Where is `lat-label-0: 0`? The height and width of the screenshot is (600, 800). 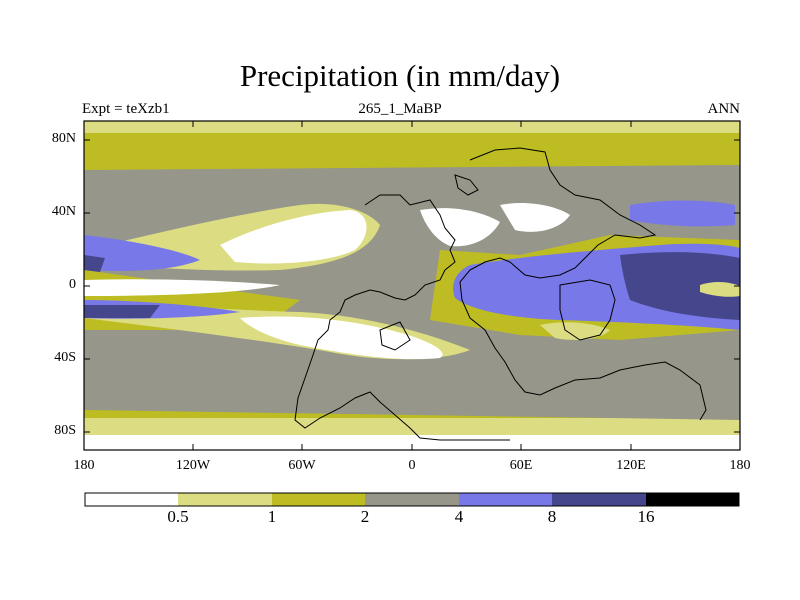 lat-label-0: 0 is located at coordinates (72, 284).